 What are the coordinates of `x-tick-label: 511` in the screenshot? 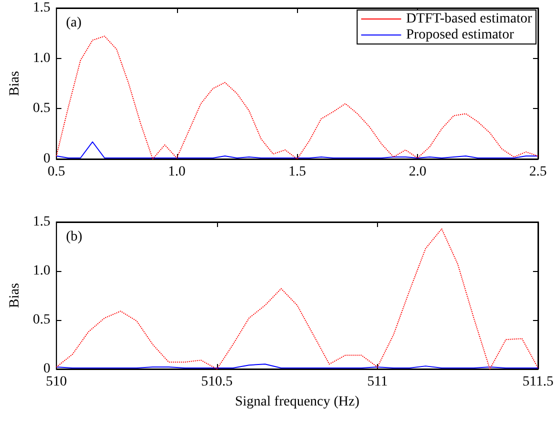 It's located at (377, 382).